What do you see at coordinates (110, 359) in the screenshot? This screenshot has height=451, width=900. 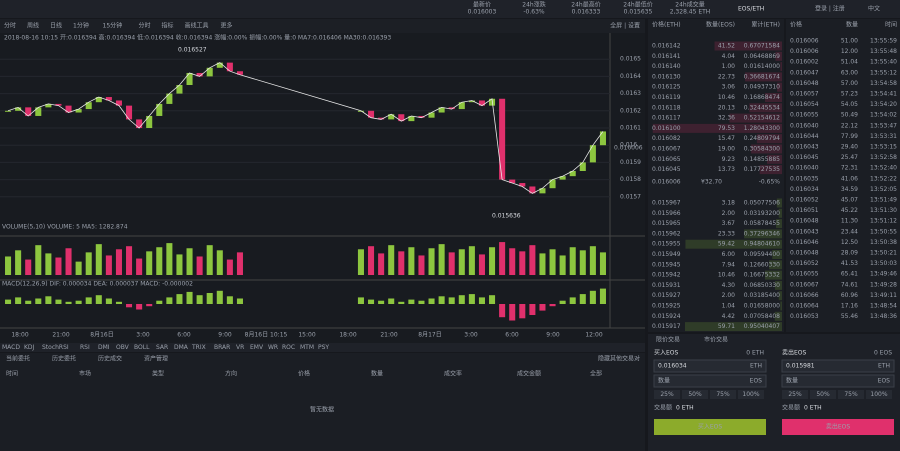 I see `orders-tab: 历史成交` at bounding box center [110, 359].